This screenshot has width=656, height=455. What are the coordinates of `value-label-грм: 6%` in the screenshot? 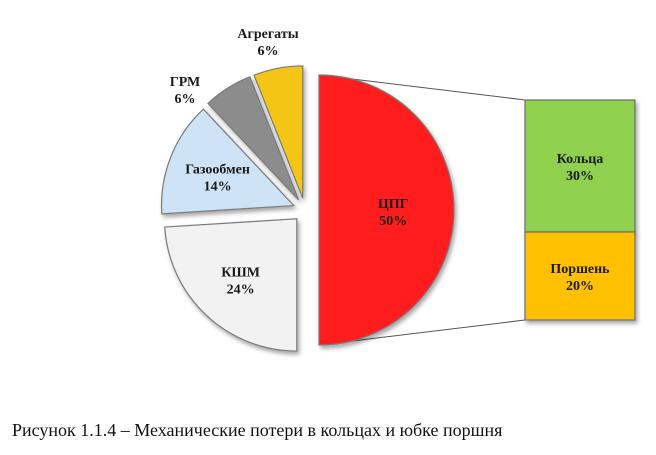 It's located at (185, 99).